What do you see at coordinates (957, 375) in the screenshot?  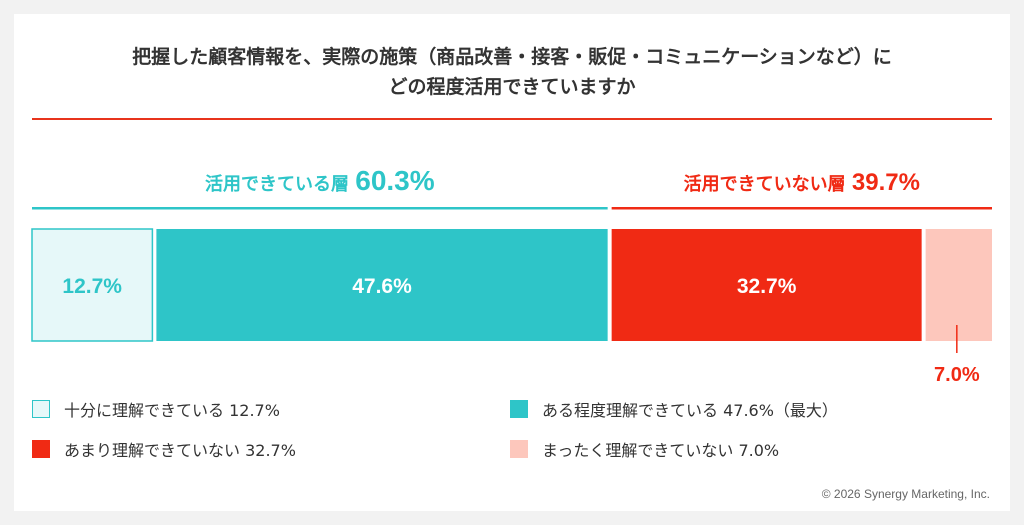 I see `data-label: 7.0%` at bounding box center [957, 375].